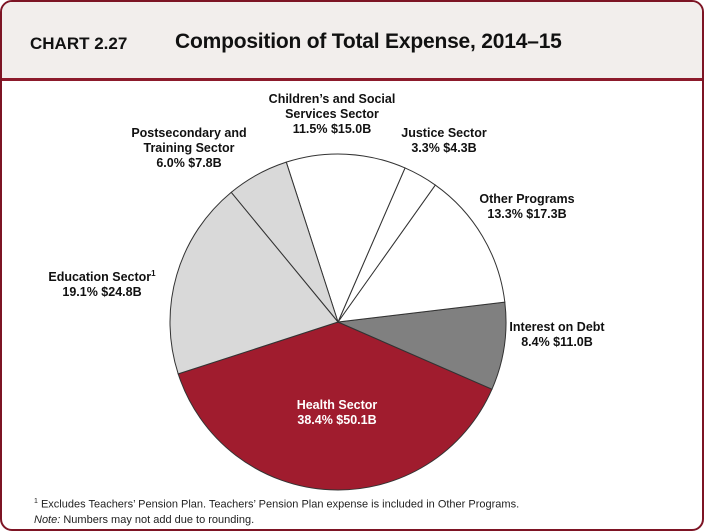 The width and height of the screenshot is (704, 531). Describe the element at coordinates (557, 327) in the screenshot. I see `slice-label-name: Interest on Debt` at that location.